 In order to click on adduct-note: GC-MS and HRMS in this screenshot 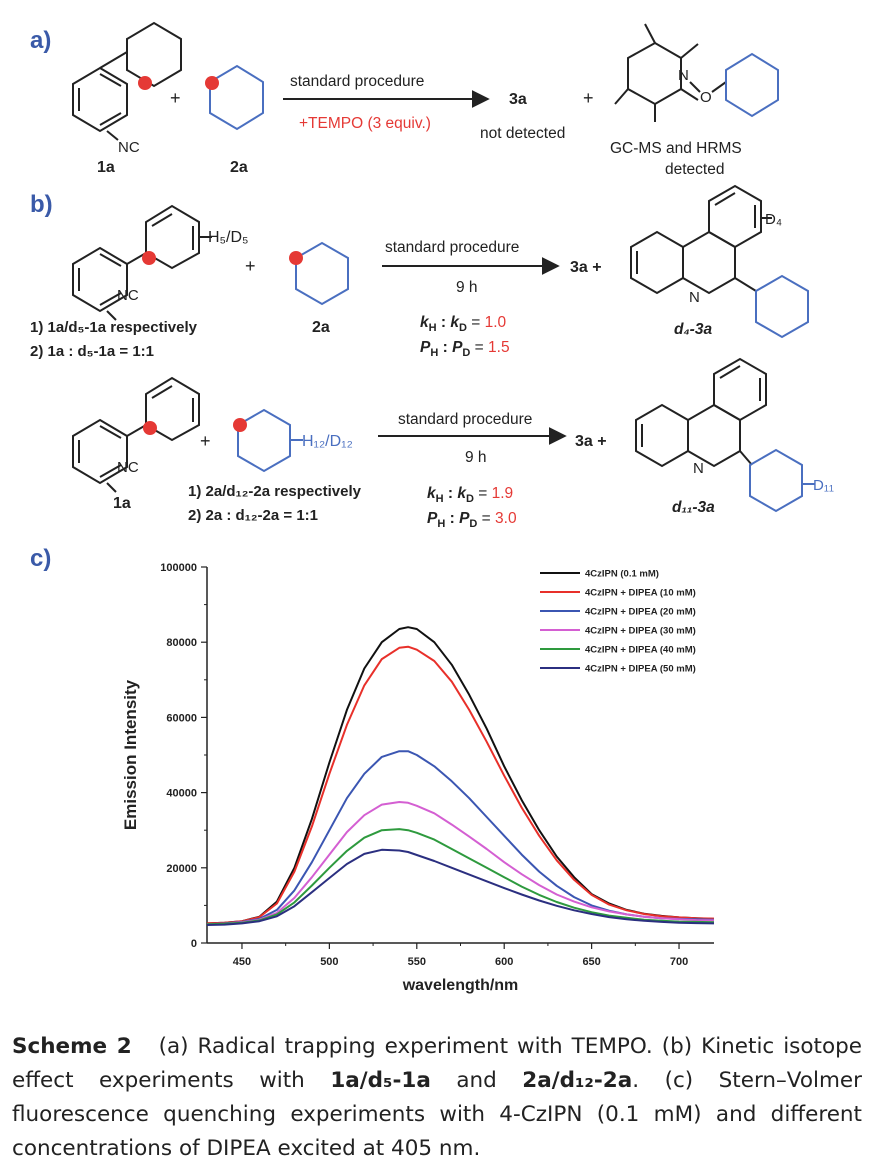, I will do `click(676, 148)`.